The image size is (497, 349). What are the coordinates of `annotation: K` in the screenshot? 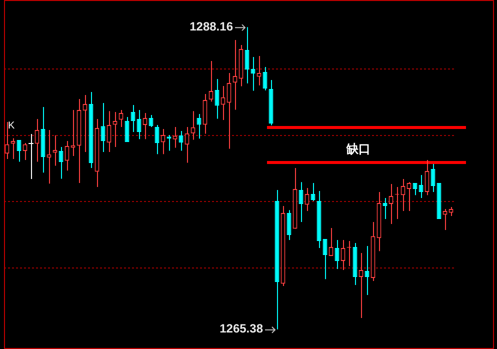 It's located at (11, 126).